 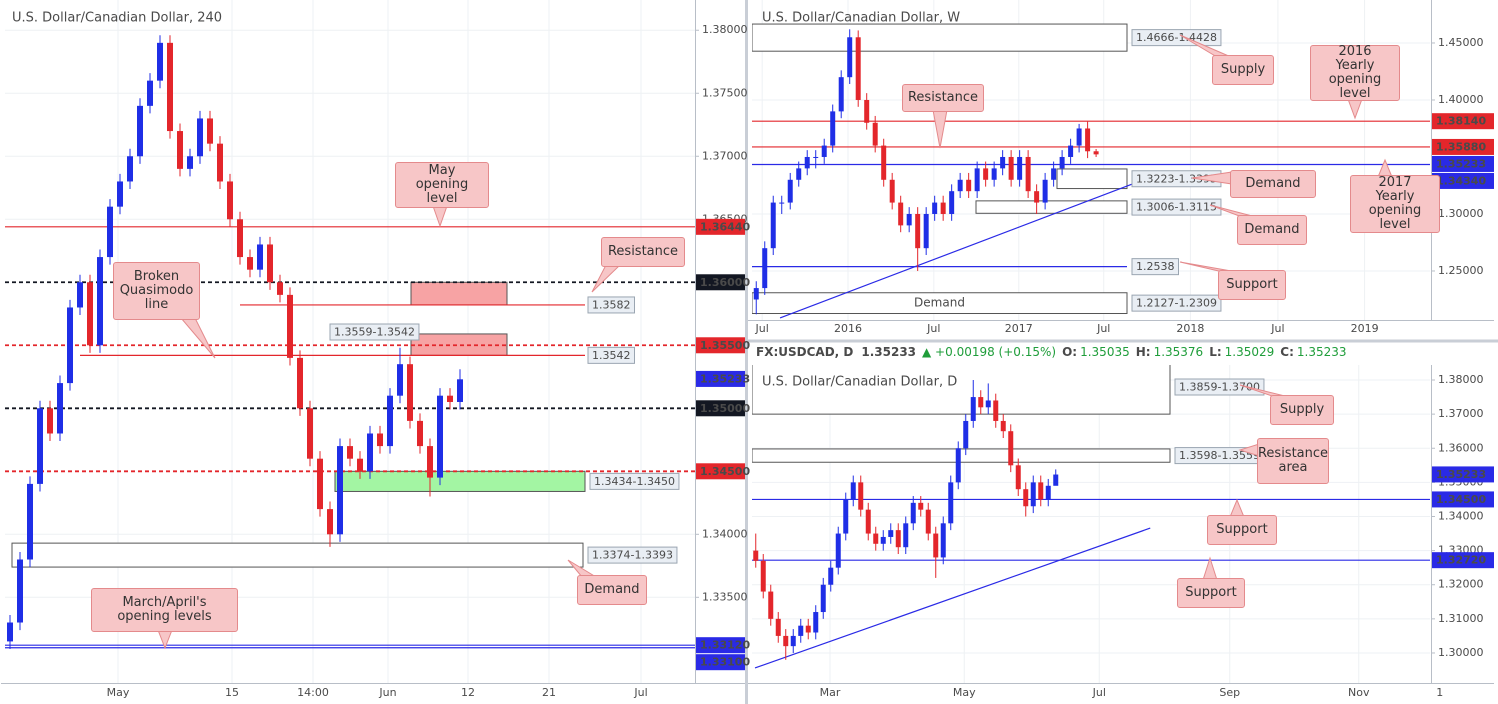 I want to click on chart-title: U.S. Dollar/Canadian Dollar, D, so click(x=859, y=382).